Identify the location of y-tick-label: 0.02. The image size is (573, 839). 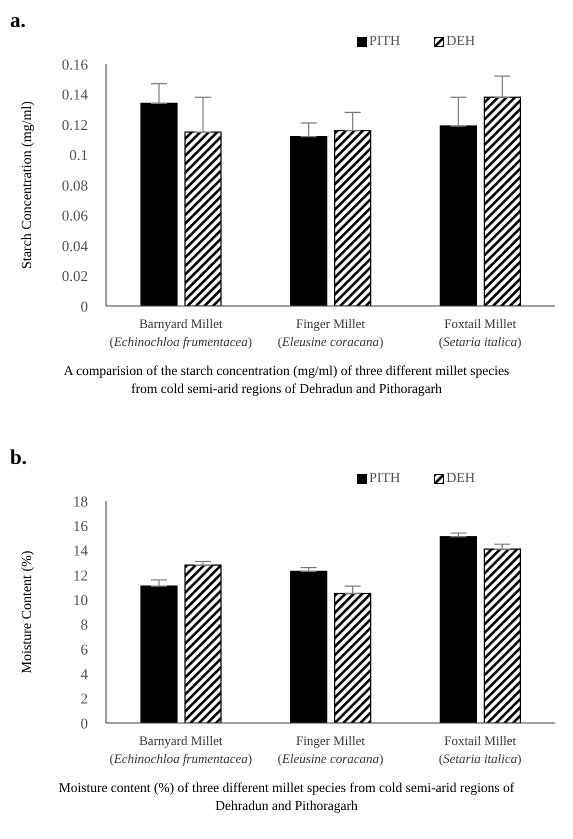
(75, 277).